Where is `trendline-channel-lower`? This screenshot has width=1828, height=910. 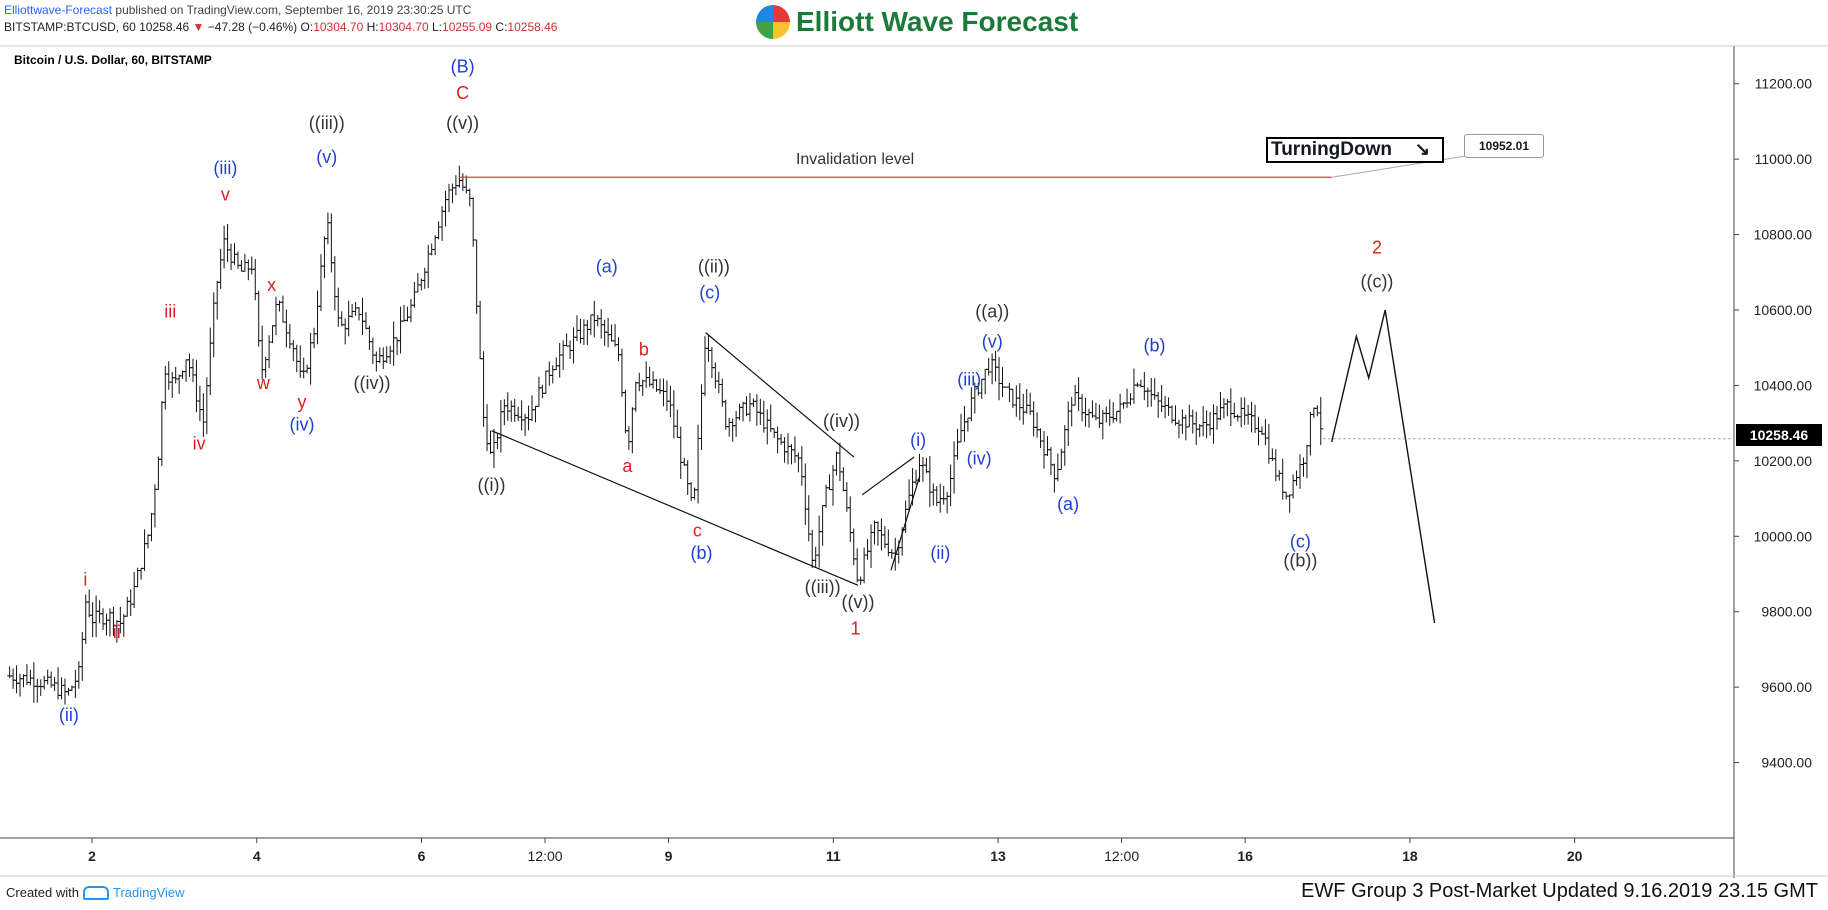 trendline-channel-lower is located at coordinates (905, 523).